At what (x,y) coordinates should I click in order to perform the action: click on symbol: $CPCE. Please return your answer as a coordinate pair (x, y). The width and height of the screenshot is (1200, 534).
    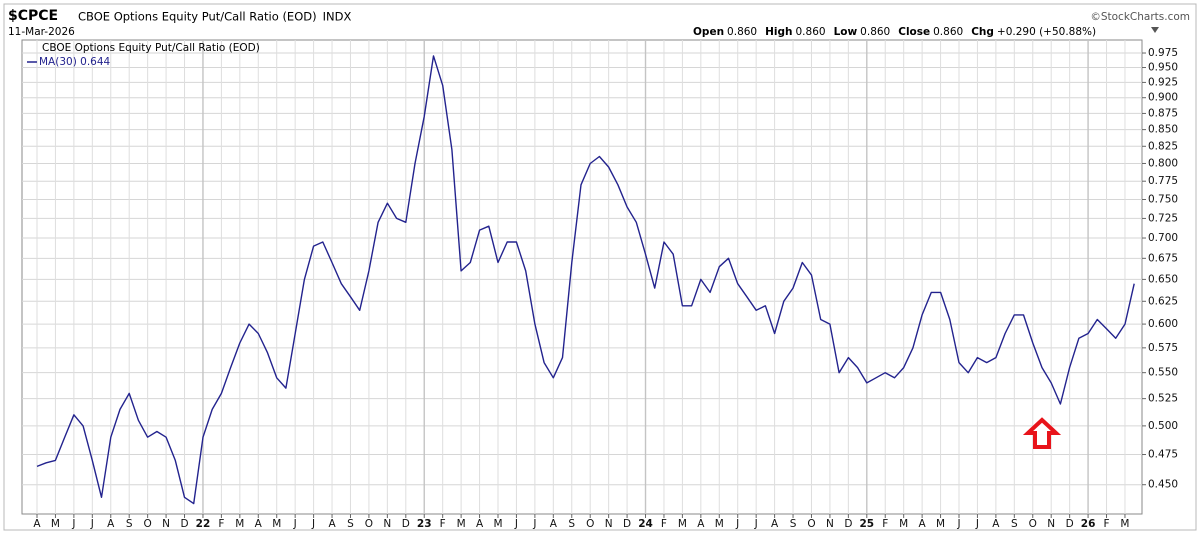
    Looking at the image, I should click on (33, 16).